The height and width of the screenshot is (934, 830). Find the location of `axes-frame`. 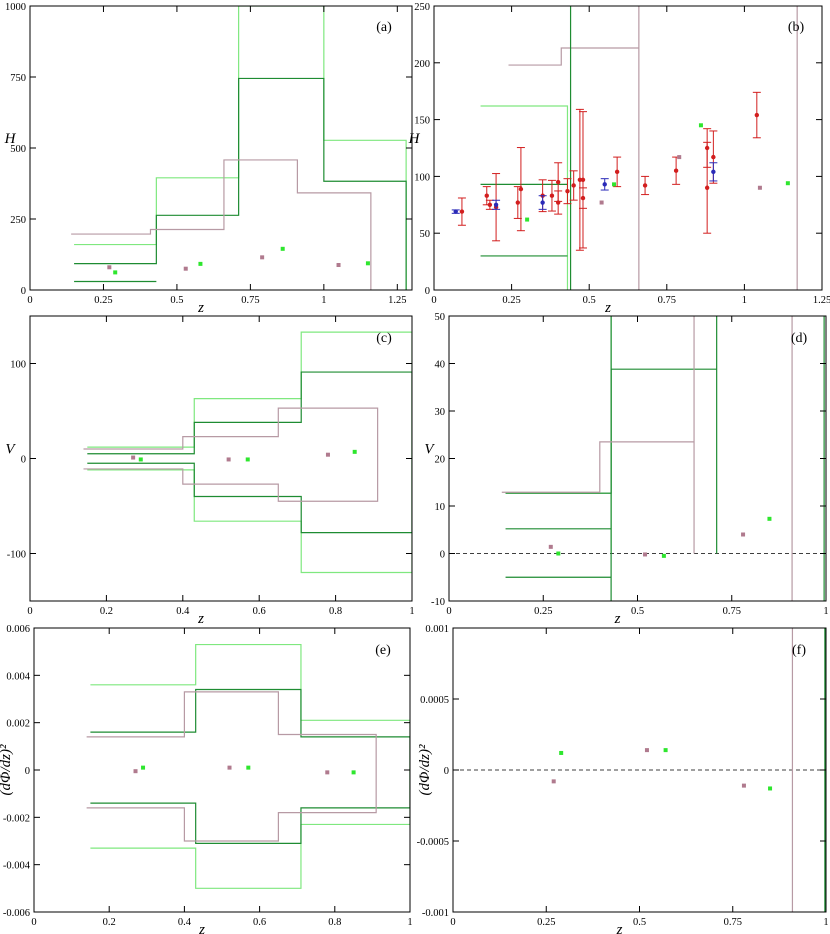

axes-frame is located at coordinates (221, 148).